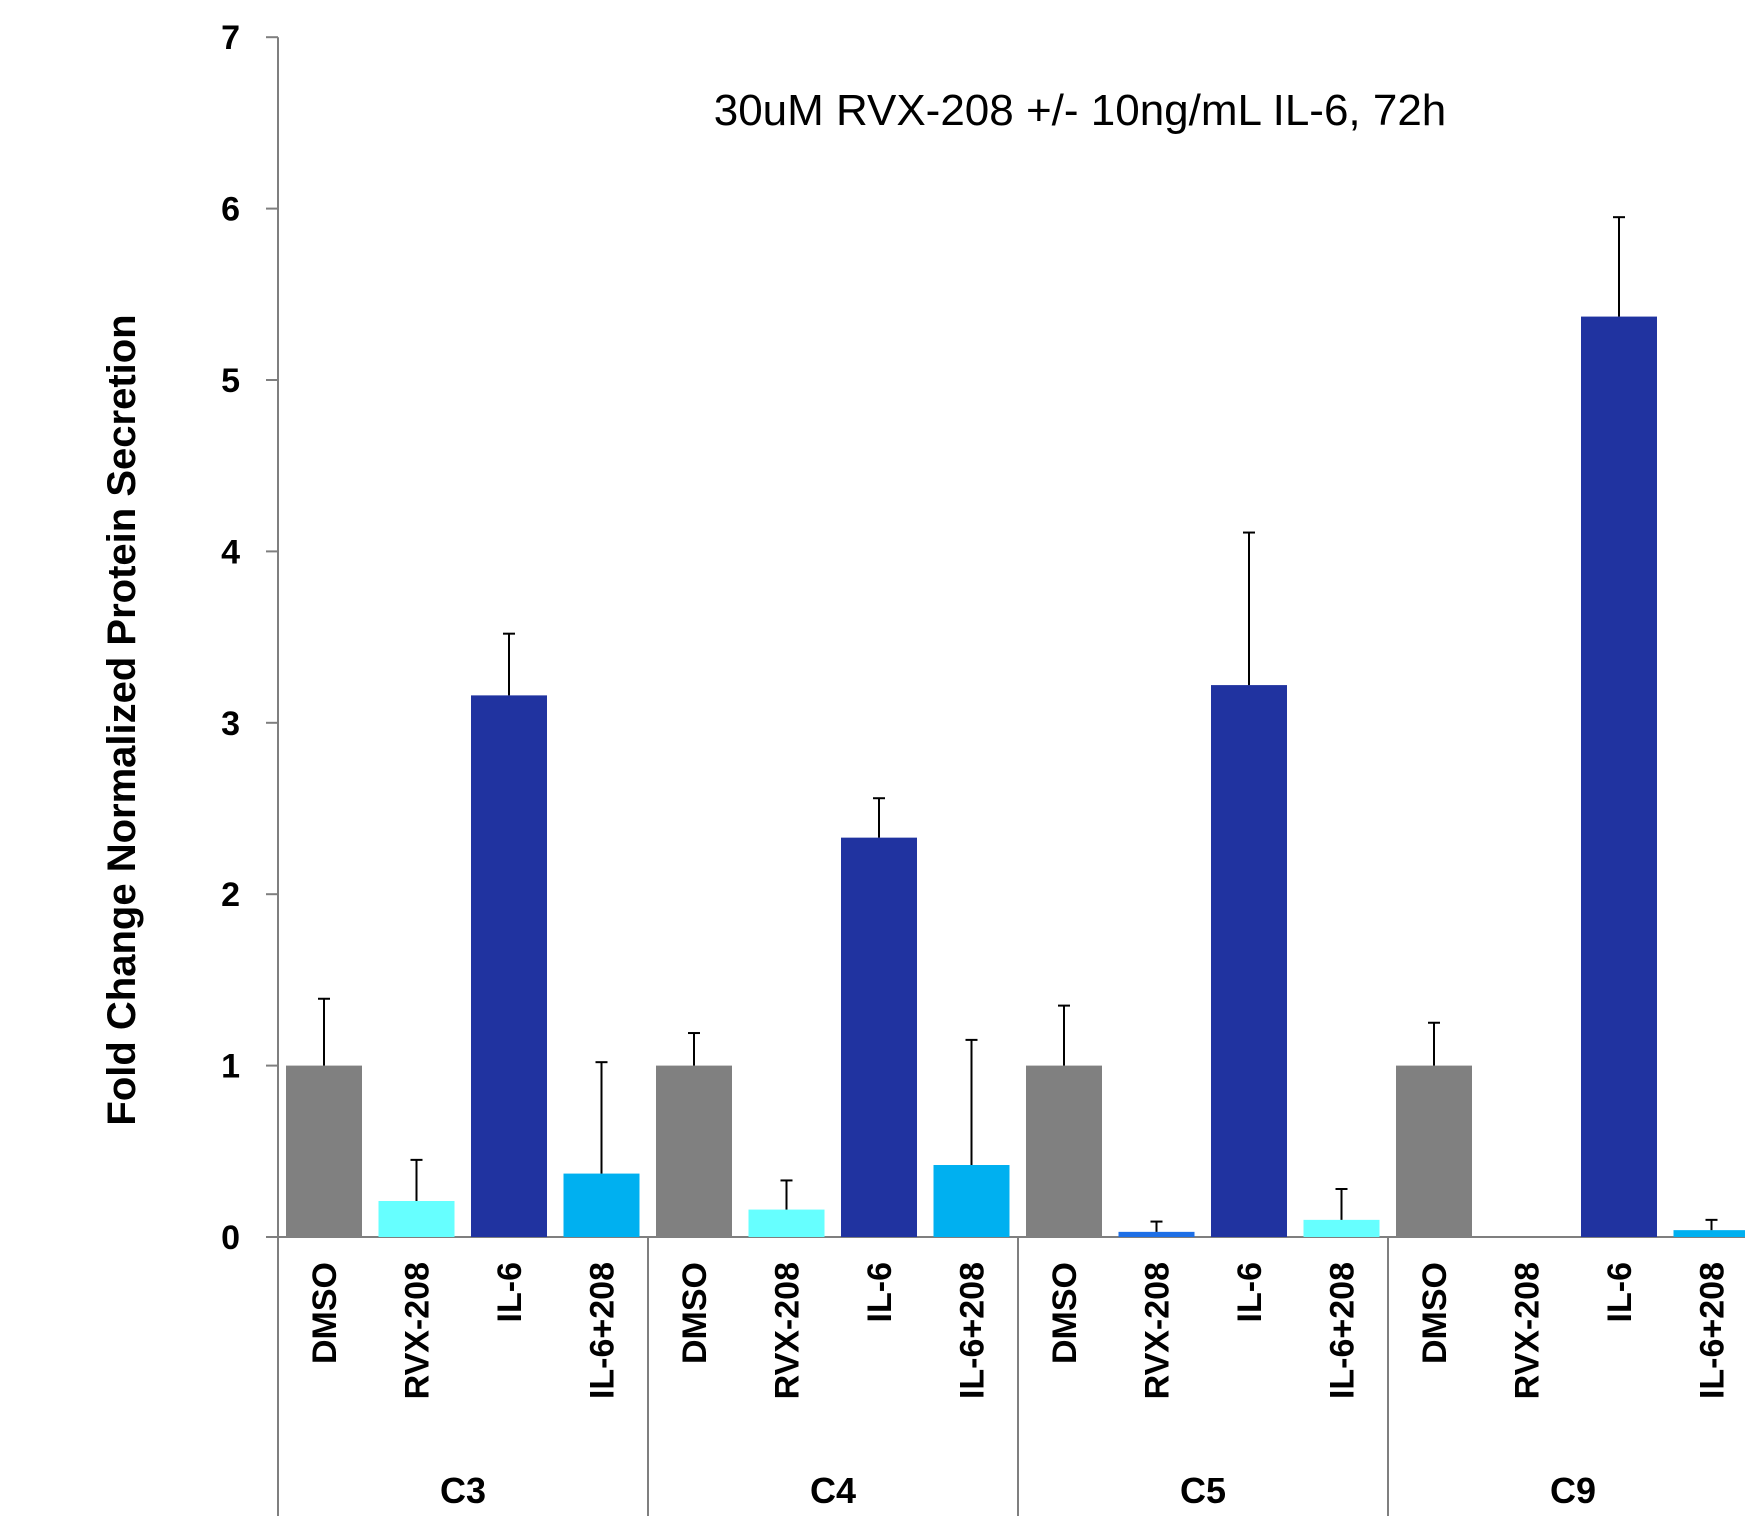 The height and width of the screenshot is (1516, 1745). I want to click on group-label: C5, so click(1203, 1490).